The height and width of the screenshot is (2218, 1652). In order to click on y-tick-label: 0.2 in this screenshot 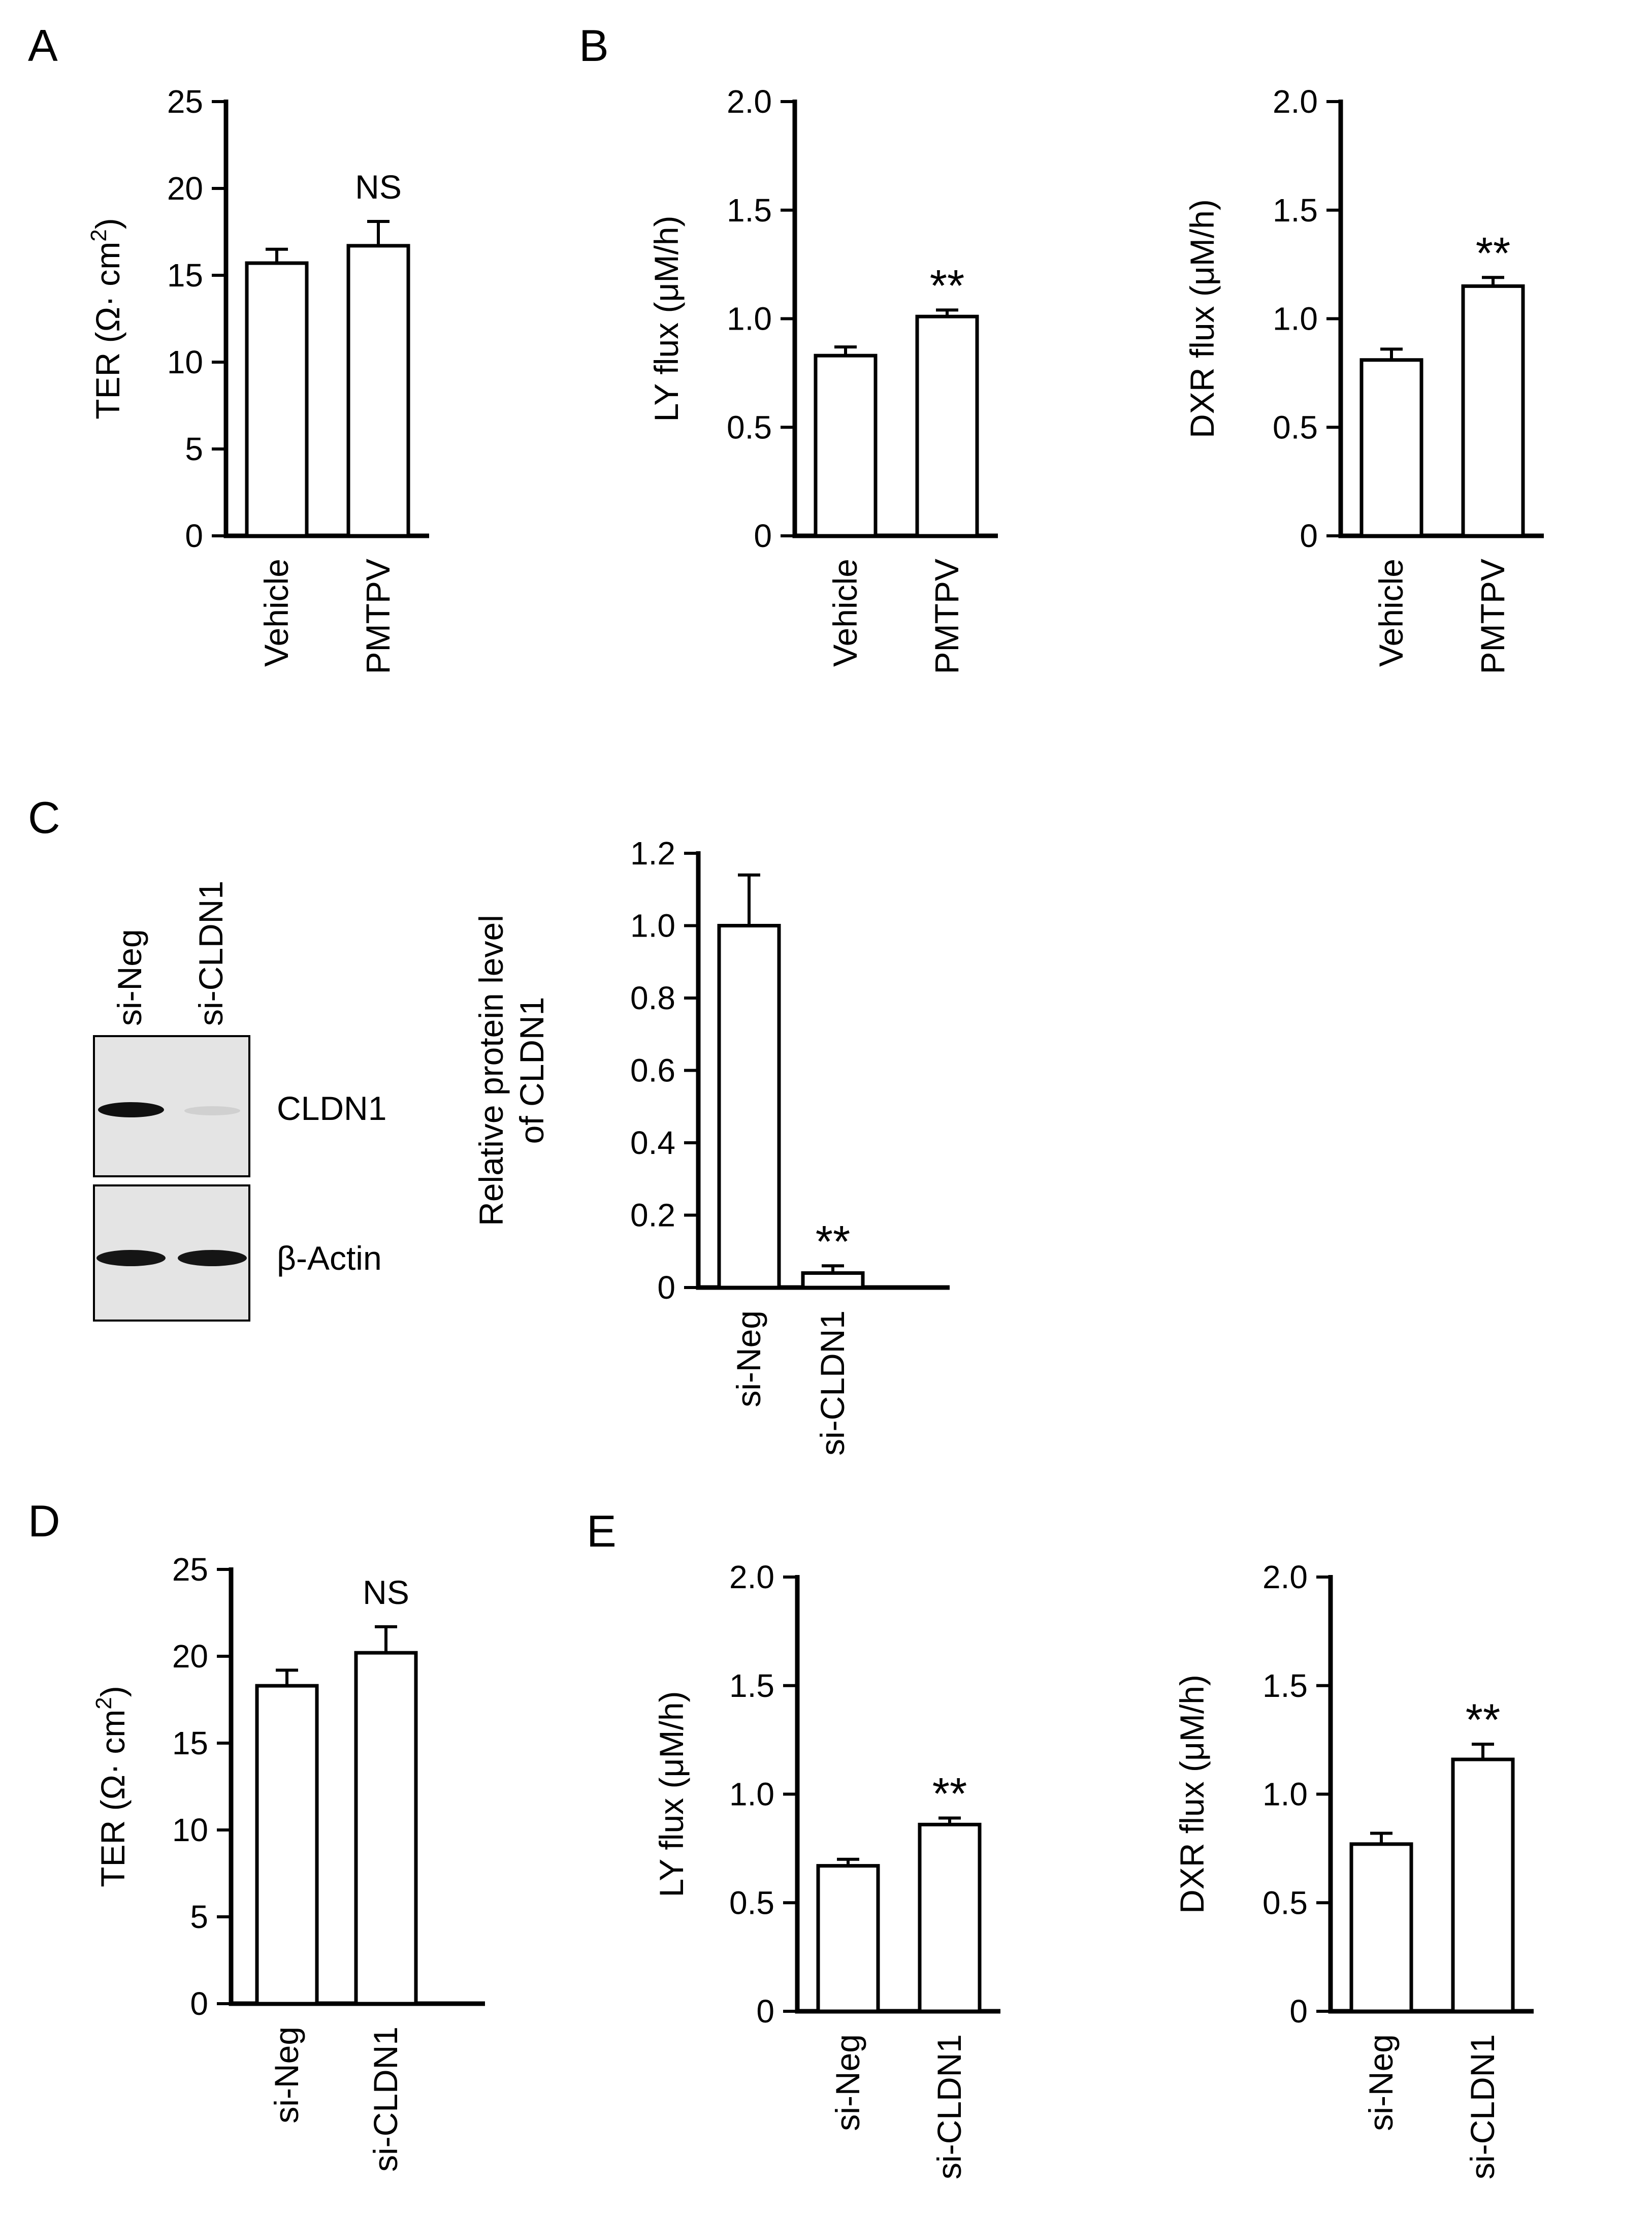, I will do `click(653, 1215)`.